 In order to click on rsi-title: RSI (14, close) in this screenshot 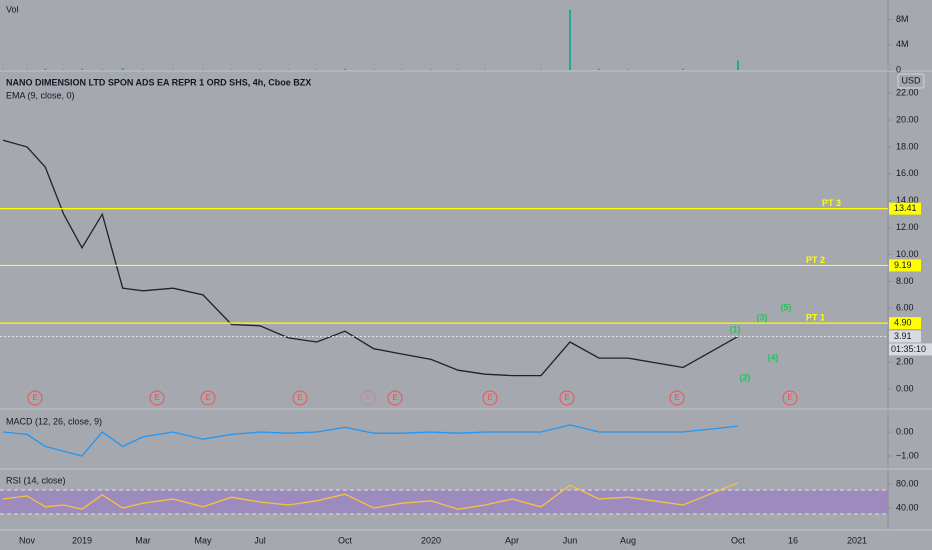, I will do `click(36, 480)`.